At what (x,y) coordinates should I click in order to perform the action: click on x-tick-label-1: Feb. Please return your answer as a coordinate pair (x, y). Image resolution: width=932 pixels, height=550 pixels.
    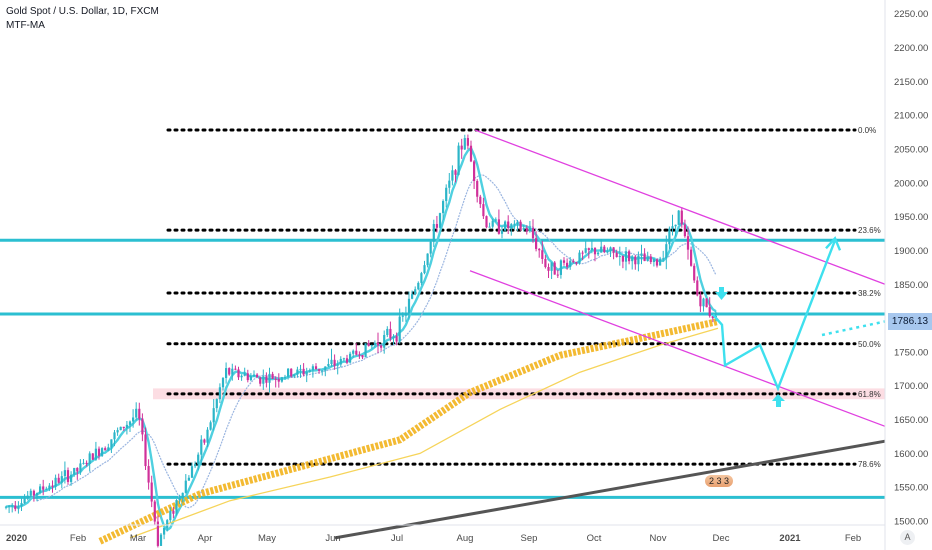
    Looking at the image, I should click on (78, 538).